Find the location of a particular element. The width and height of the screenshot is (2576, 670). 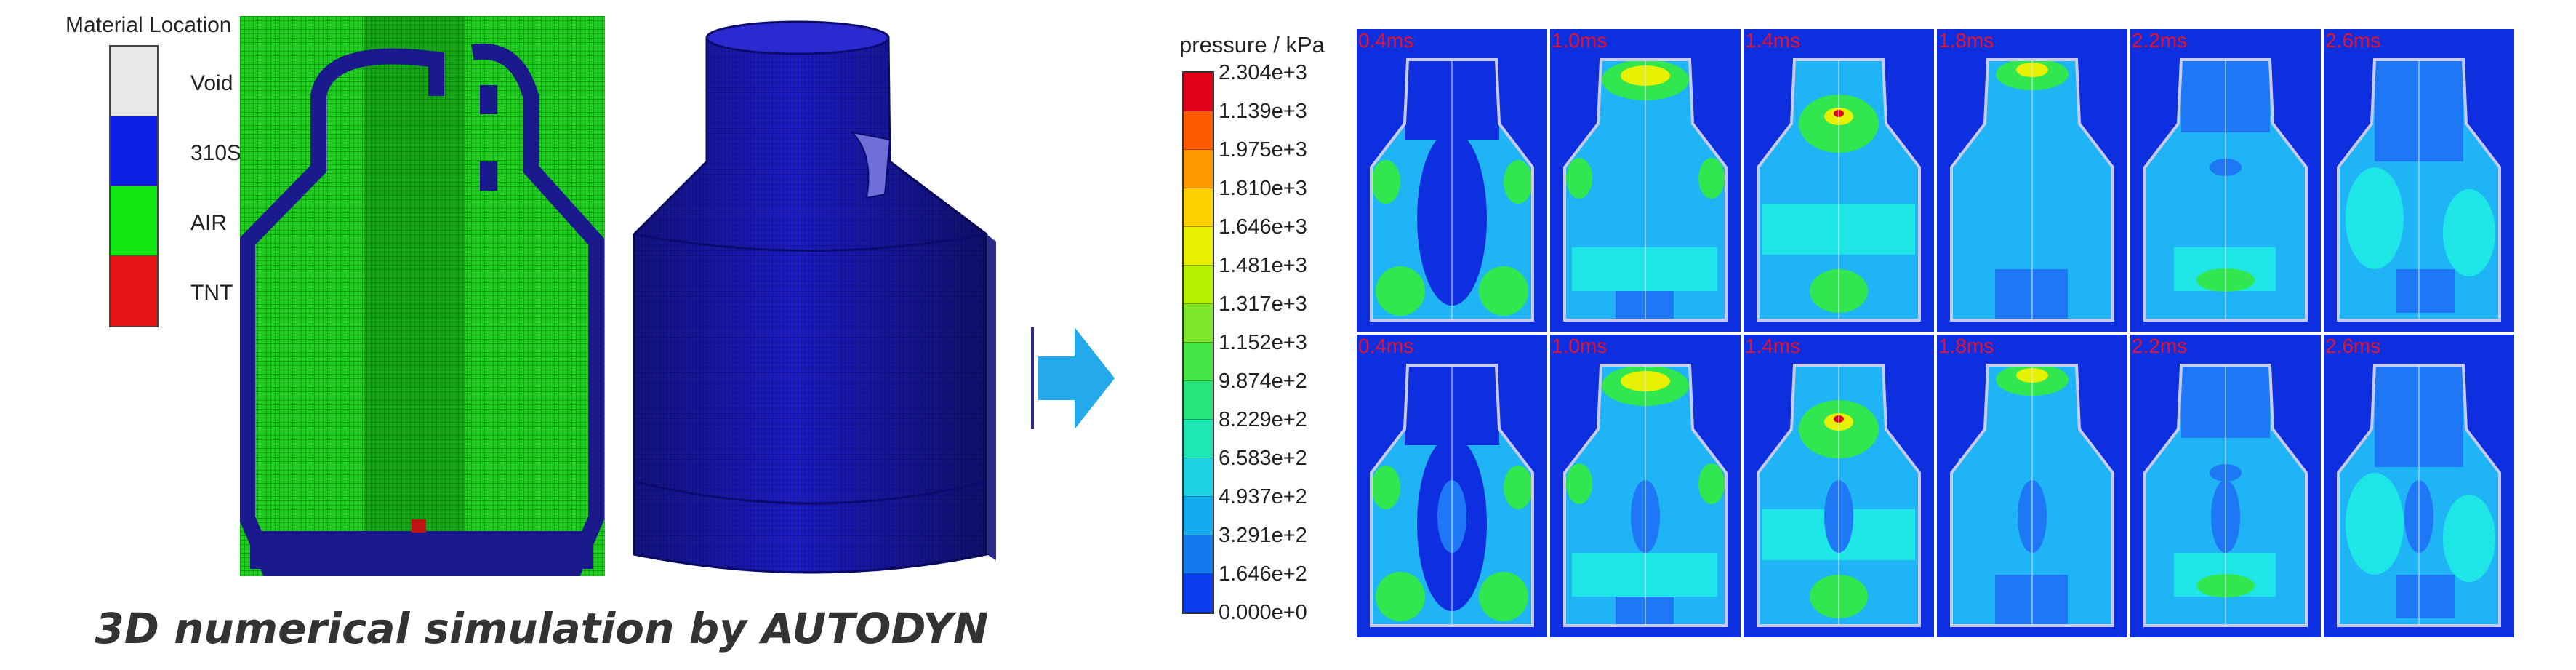

pressure-tick-label: 1.317e+3 is located at coordinates (1263, 304).